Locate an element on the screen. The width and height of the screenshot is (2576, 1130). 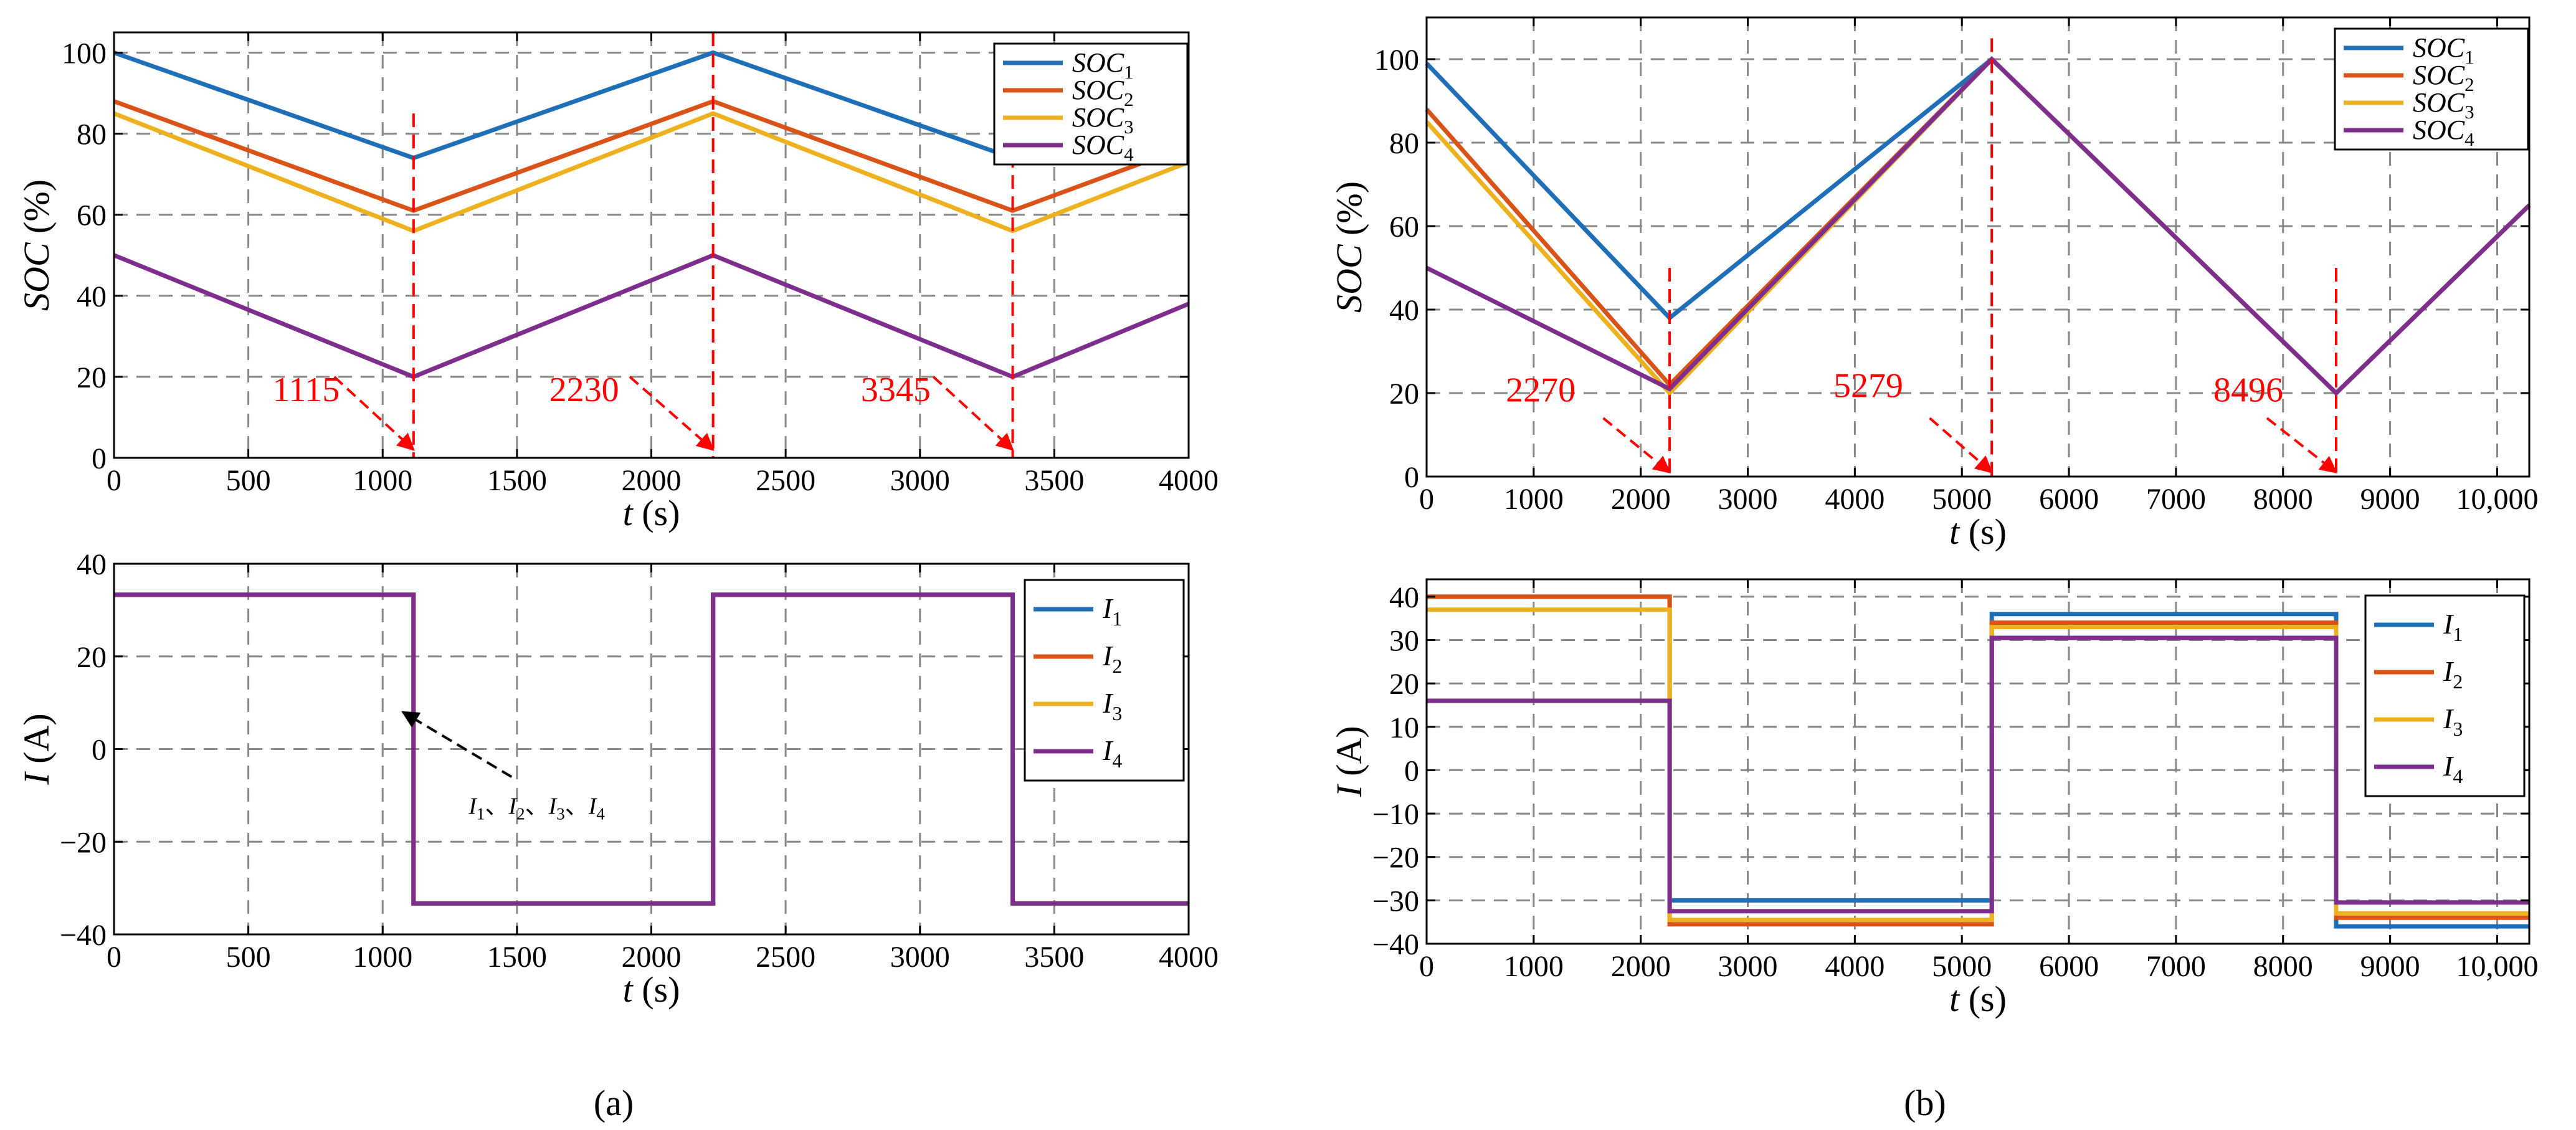
a-soc-xtick-label-0: 0 is located at coordinates (114, 480).